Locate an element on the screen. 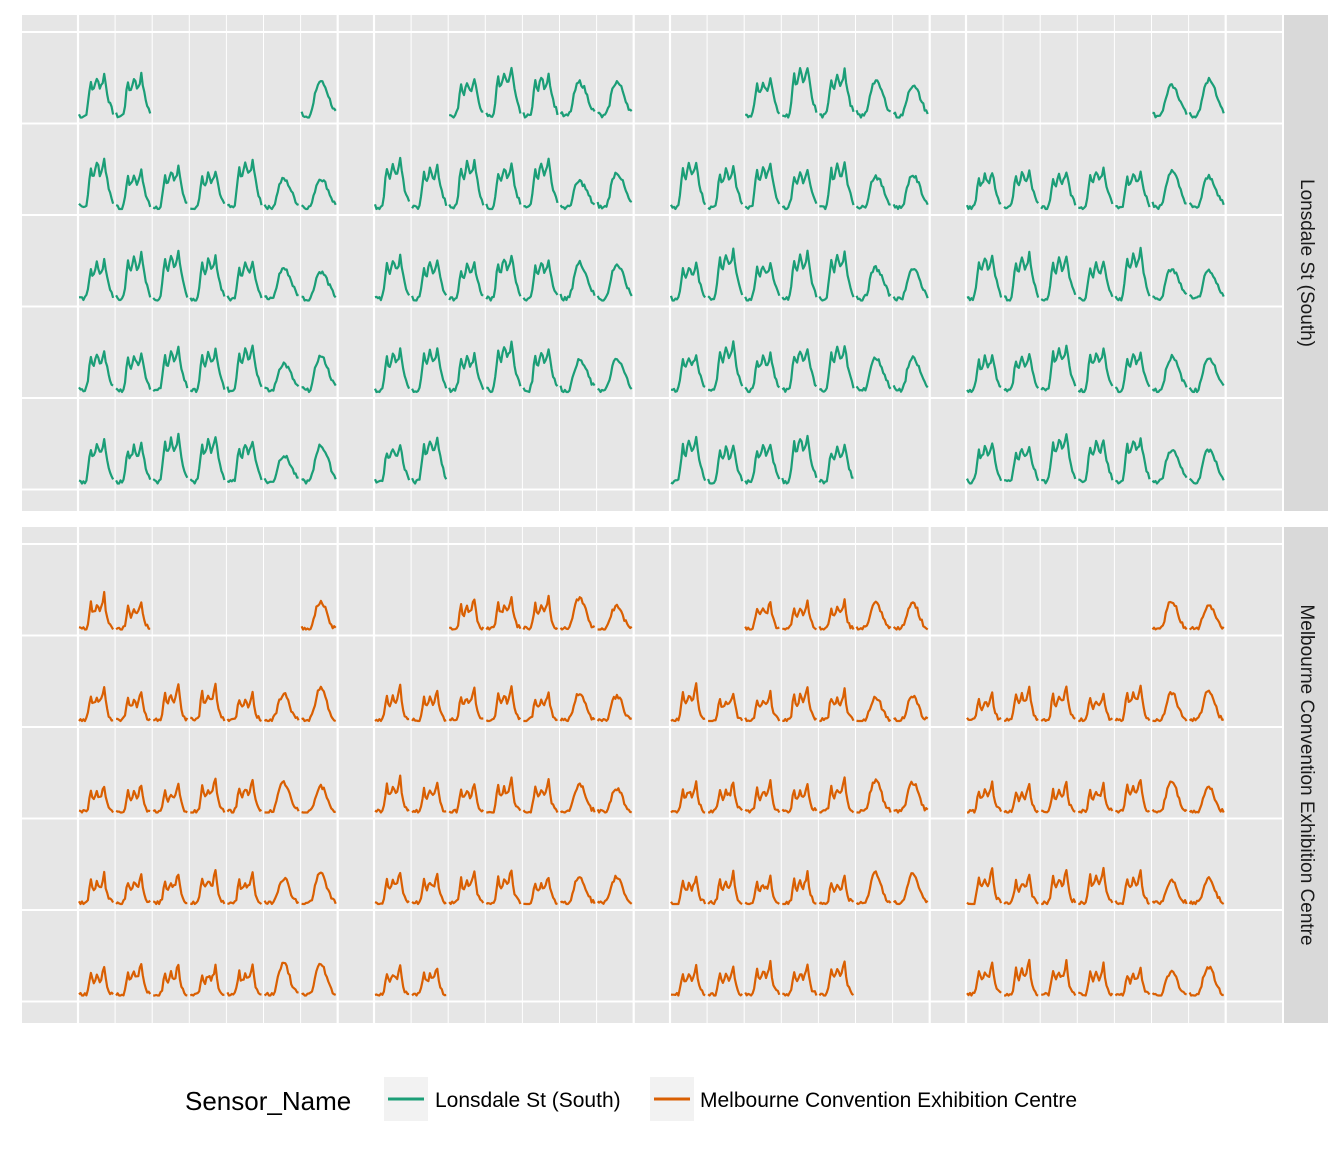  facet-strip-label: Lonsdale St (South) is located at coordinates (1306, 263).